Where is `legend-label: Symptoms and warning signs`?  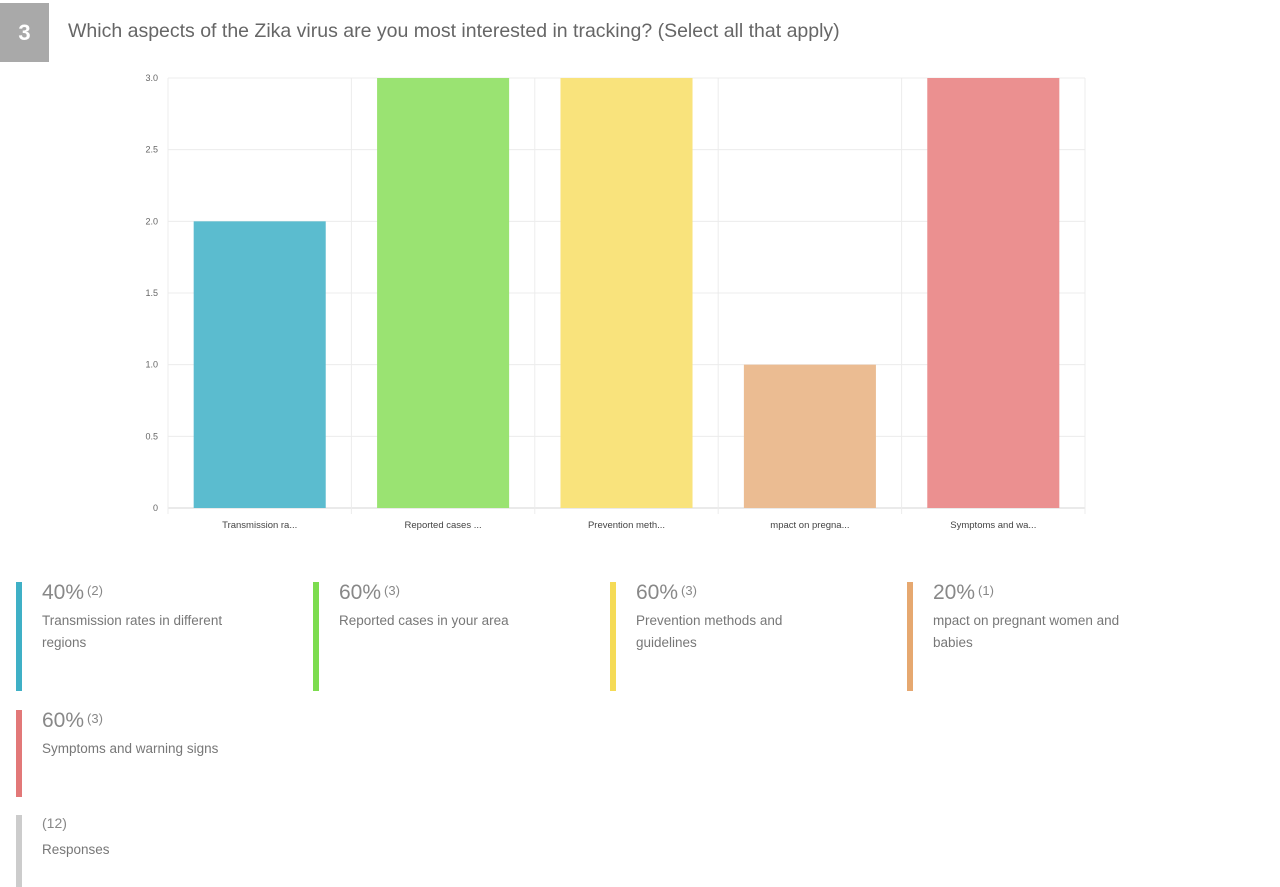 legend-label: Symptoms and warning signs is located at coordinates (130, 748).